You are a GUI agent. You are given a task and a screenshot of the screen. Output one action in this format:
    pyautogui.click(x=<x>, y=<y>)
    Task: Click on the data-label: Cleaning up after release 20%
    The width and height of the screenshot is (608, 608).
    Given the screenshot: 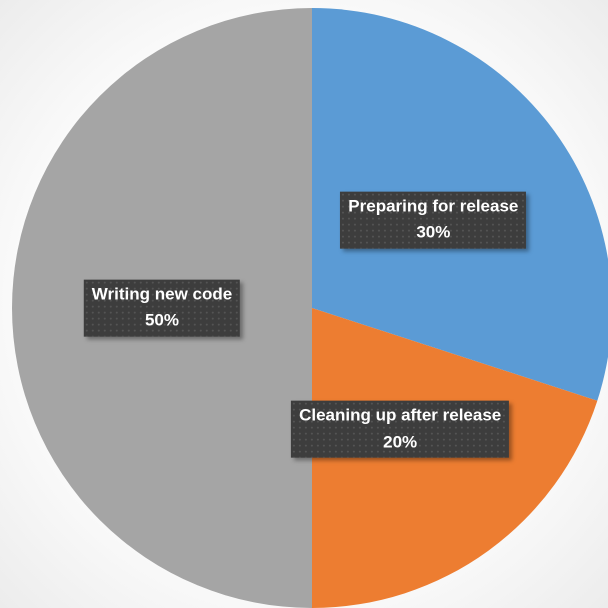 What is the action you would take?
    pyautogui.click(x=400, y=429)
    